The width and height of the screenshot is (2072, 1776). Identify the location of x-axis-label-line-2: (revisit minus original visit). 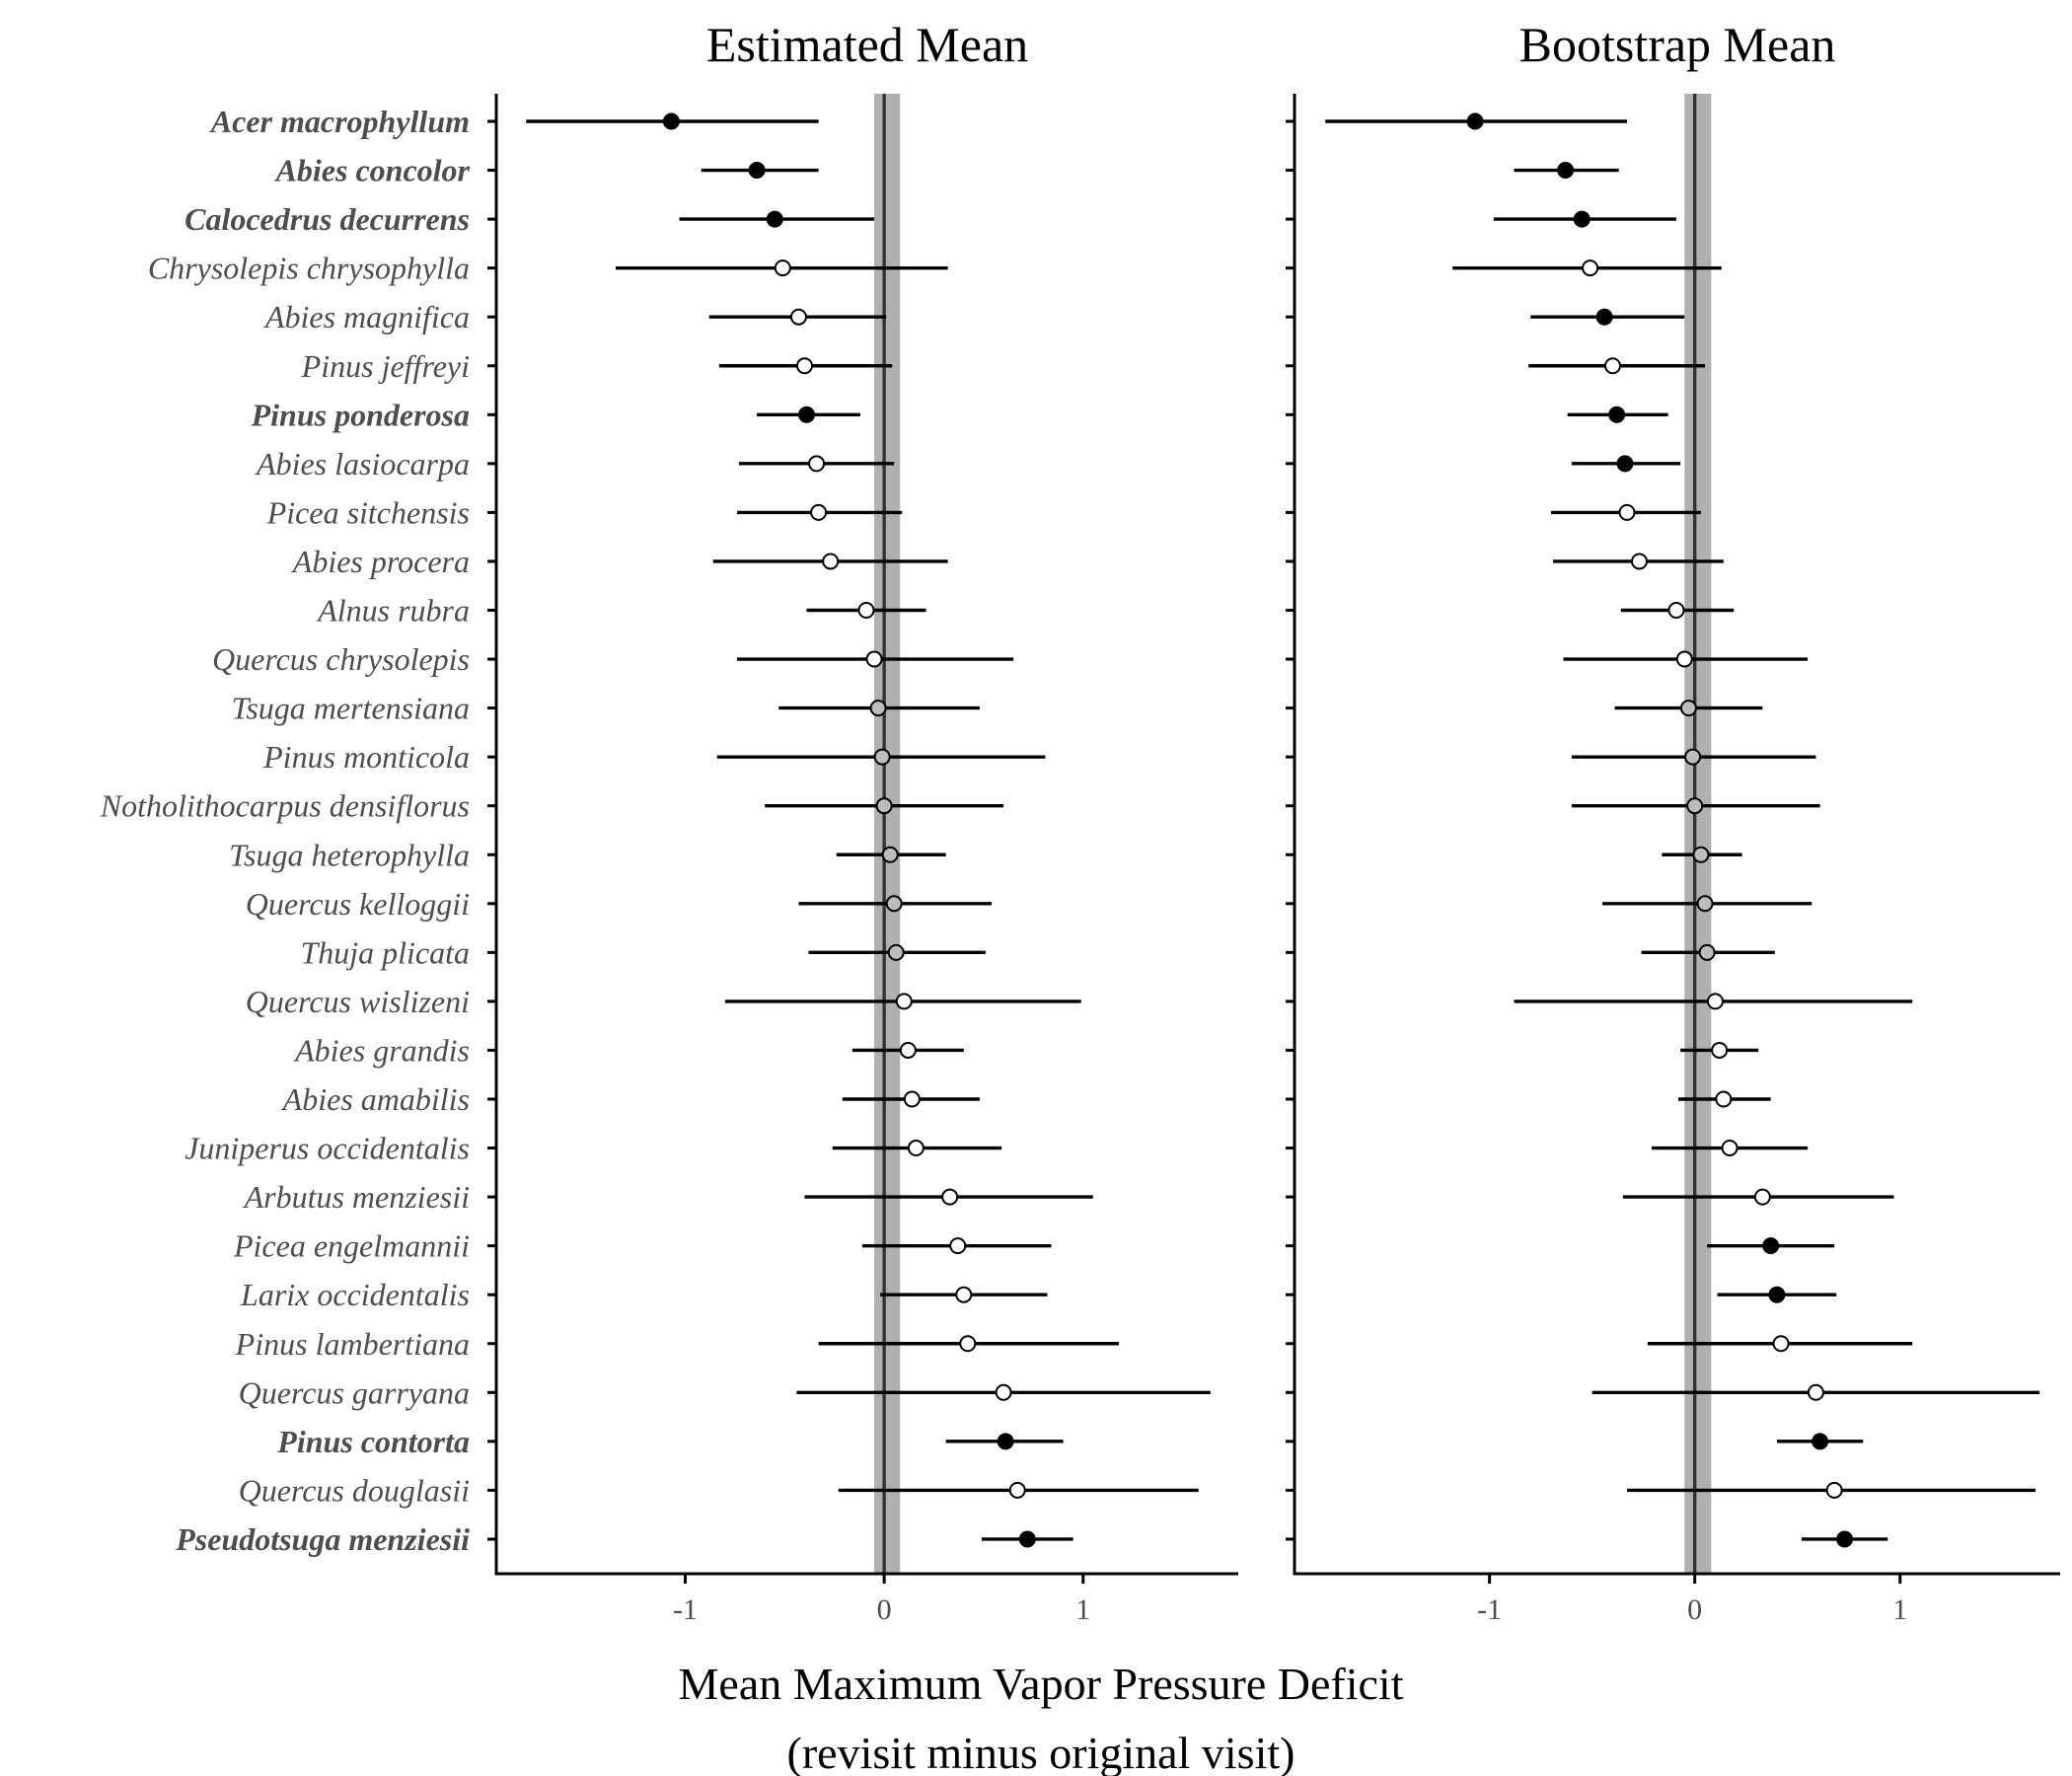
(1041, 1752).